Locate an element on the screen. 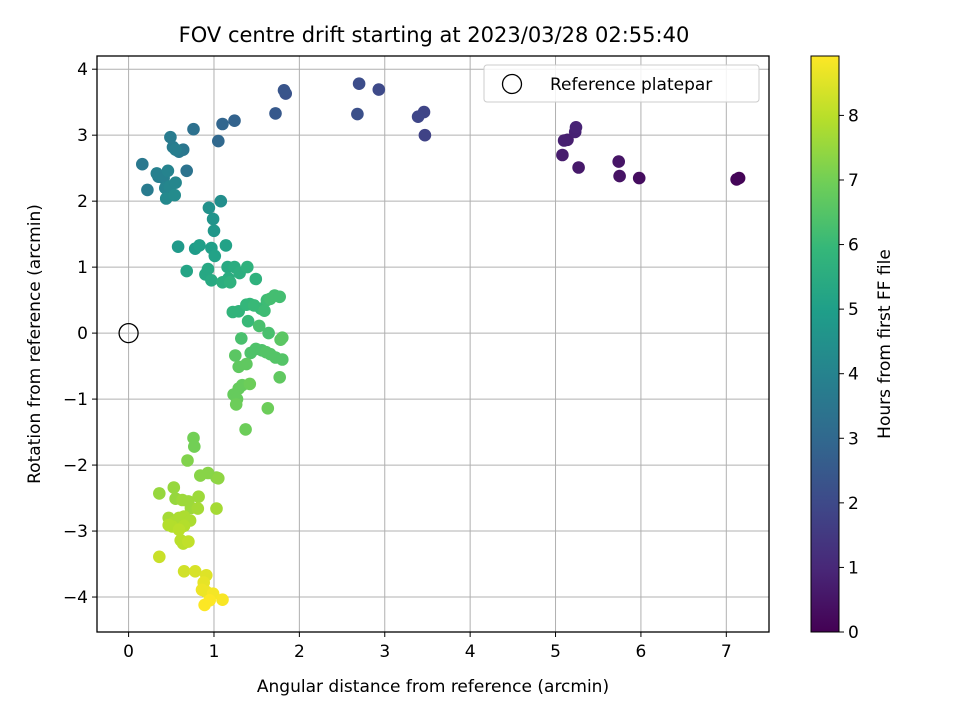  x-tick-label: 1 is located at coordinates (214, 652).